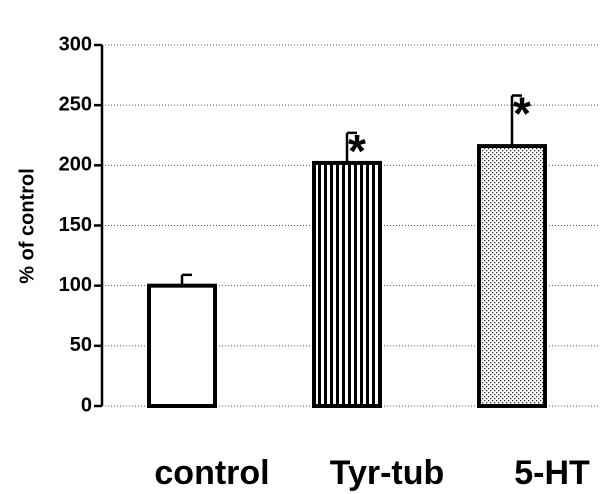 Image resolution: width=600 pixels, height=494 pixels. Describe the element at coordinates (75, 44) in the screenshot. I see `y-tick-label: 300` at that location.